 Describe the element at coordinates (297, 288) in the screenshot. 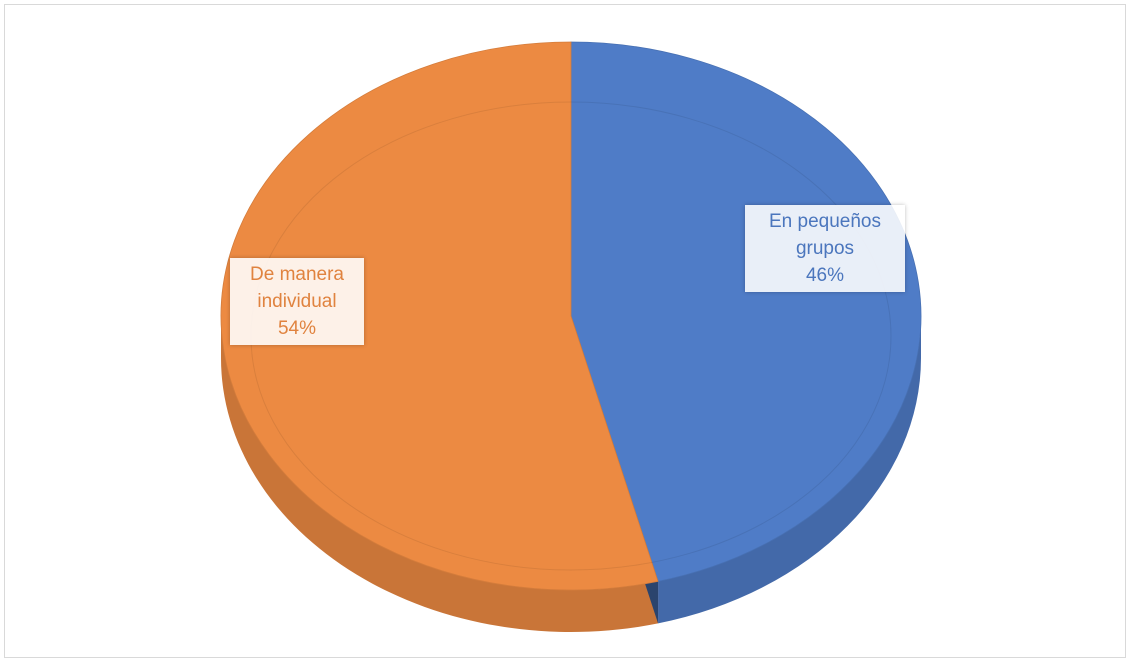

I see `label-text: De manera individual` at that location.